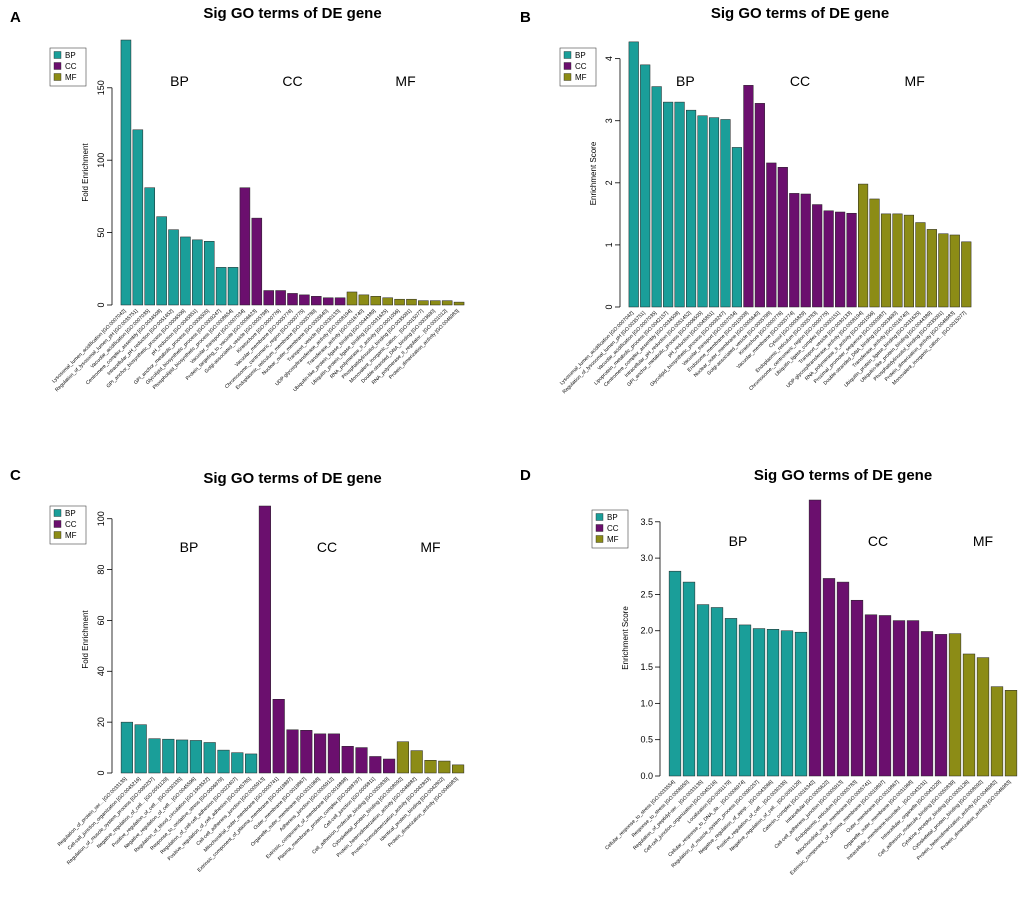  Describe the element at coordinates (609, 244) in the screenshot. I see `y-tick-label: 1` at that location.